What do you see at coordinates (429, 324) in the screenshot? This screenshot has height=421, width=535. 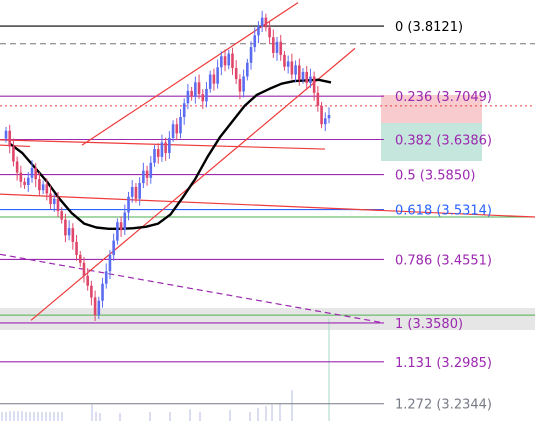 I see `fib-level-label: 1 (3.3580)` at bounding box center [429, 324].